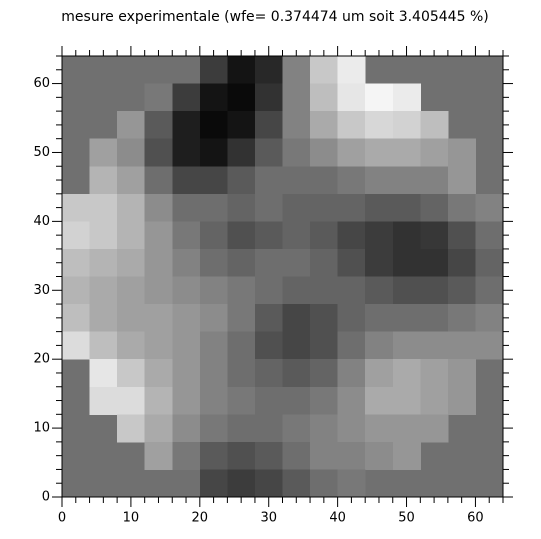 The image size is (541, 539). I want to click on x-tick-label: 60, so click(475, 518).